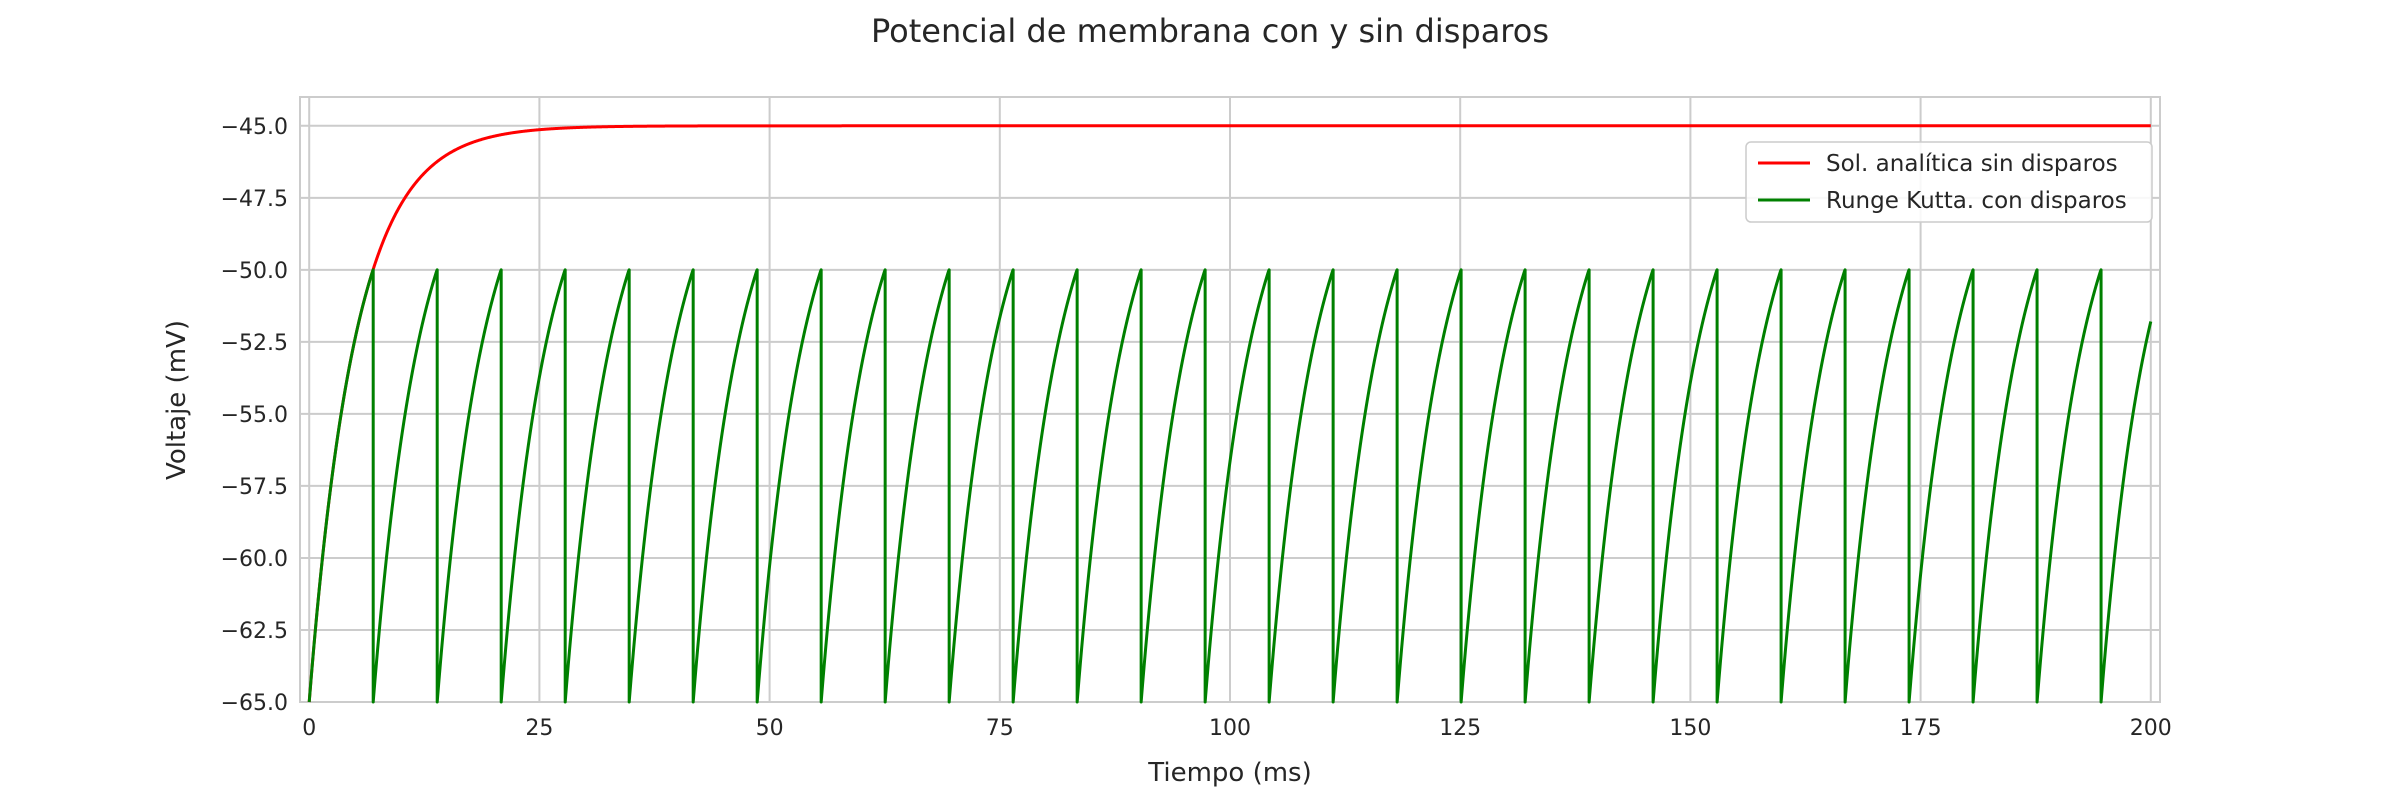 This screenshot has height=800, width=2400. Describe the element at coordinates (254, 631) in the screenshot. I see `y-tick-label: −62.5` at that location.